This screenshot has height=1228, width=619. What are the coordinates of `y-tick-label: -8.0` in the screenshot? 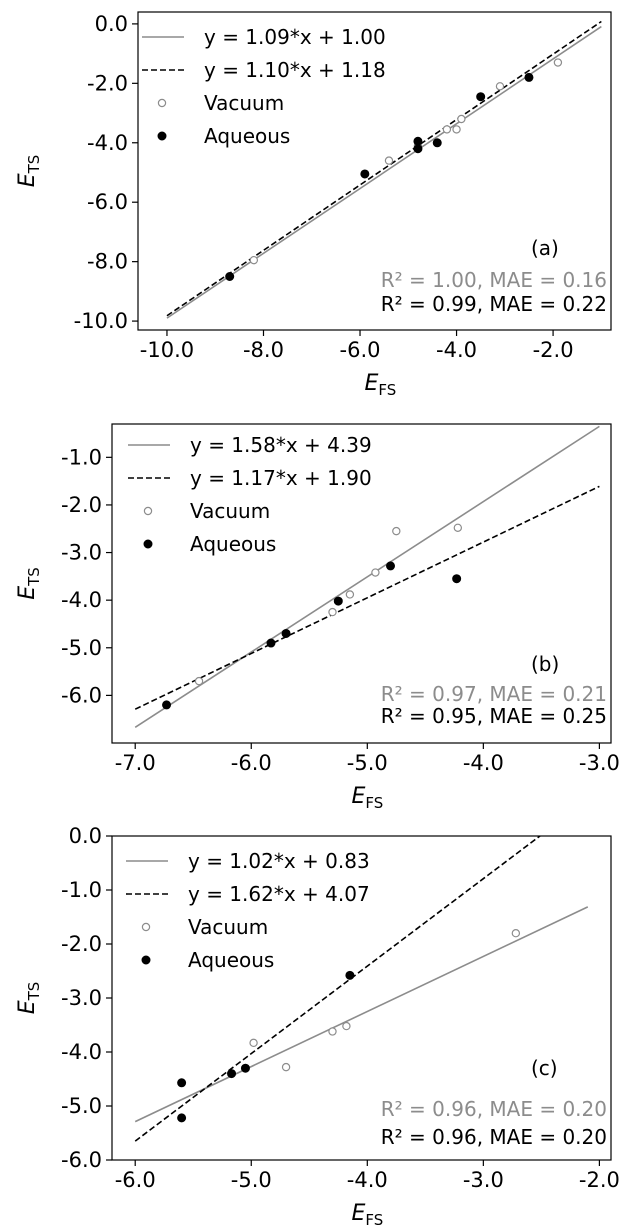 It's located at (107, 262).